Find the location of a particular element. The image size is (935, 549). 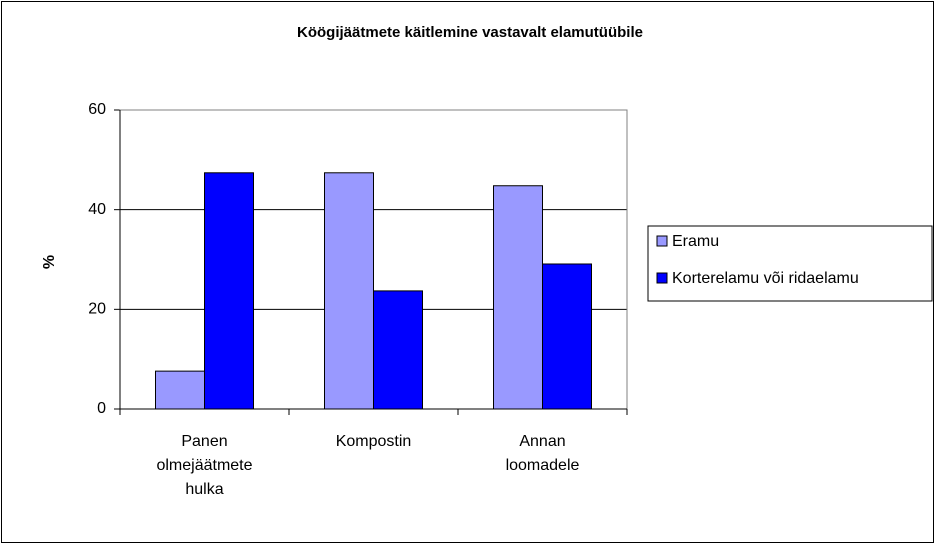

legend-label: Korterelamu või ridaelamu is located at coordinates (765, 278).